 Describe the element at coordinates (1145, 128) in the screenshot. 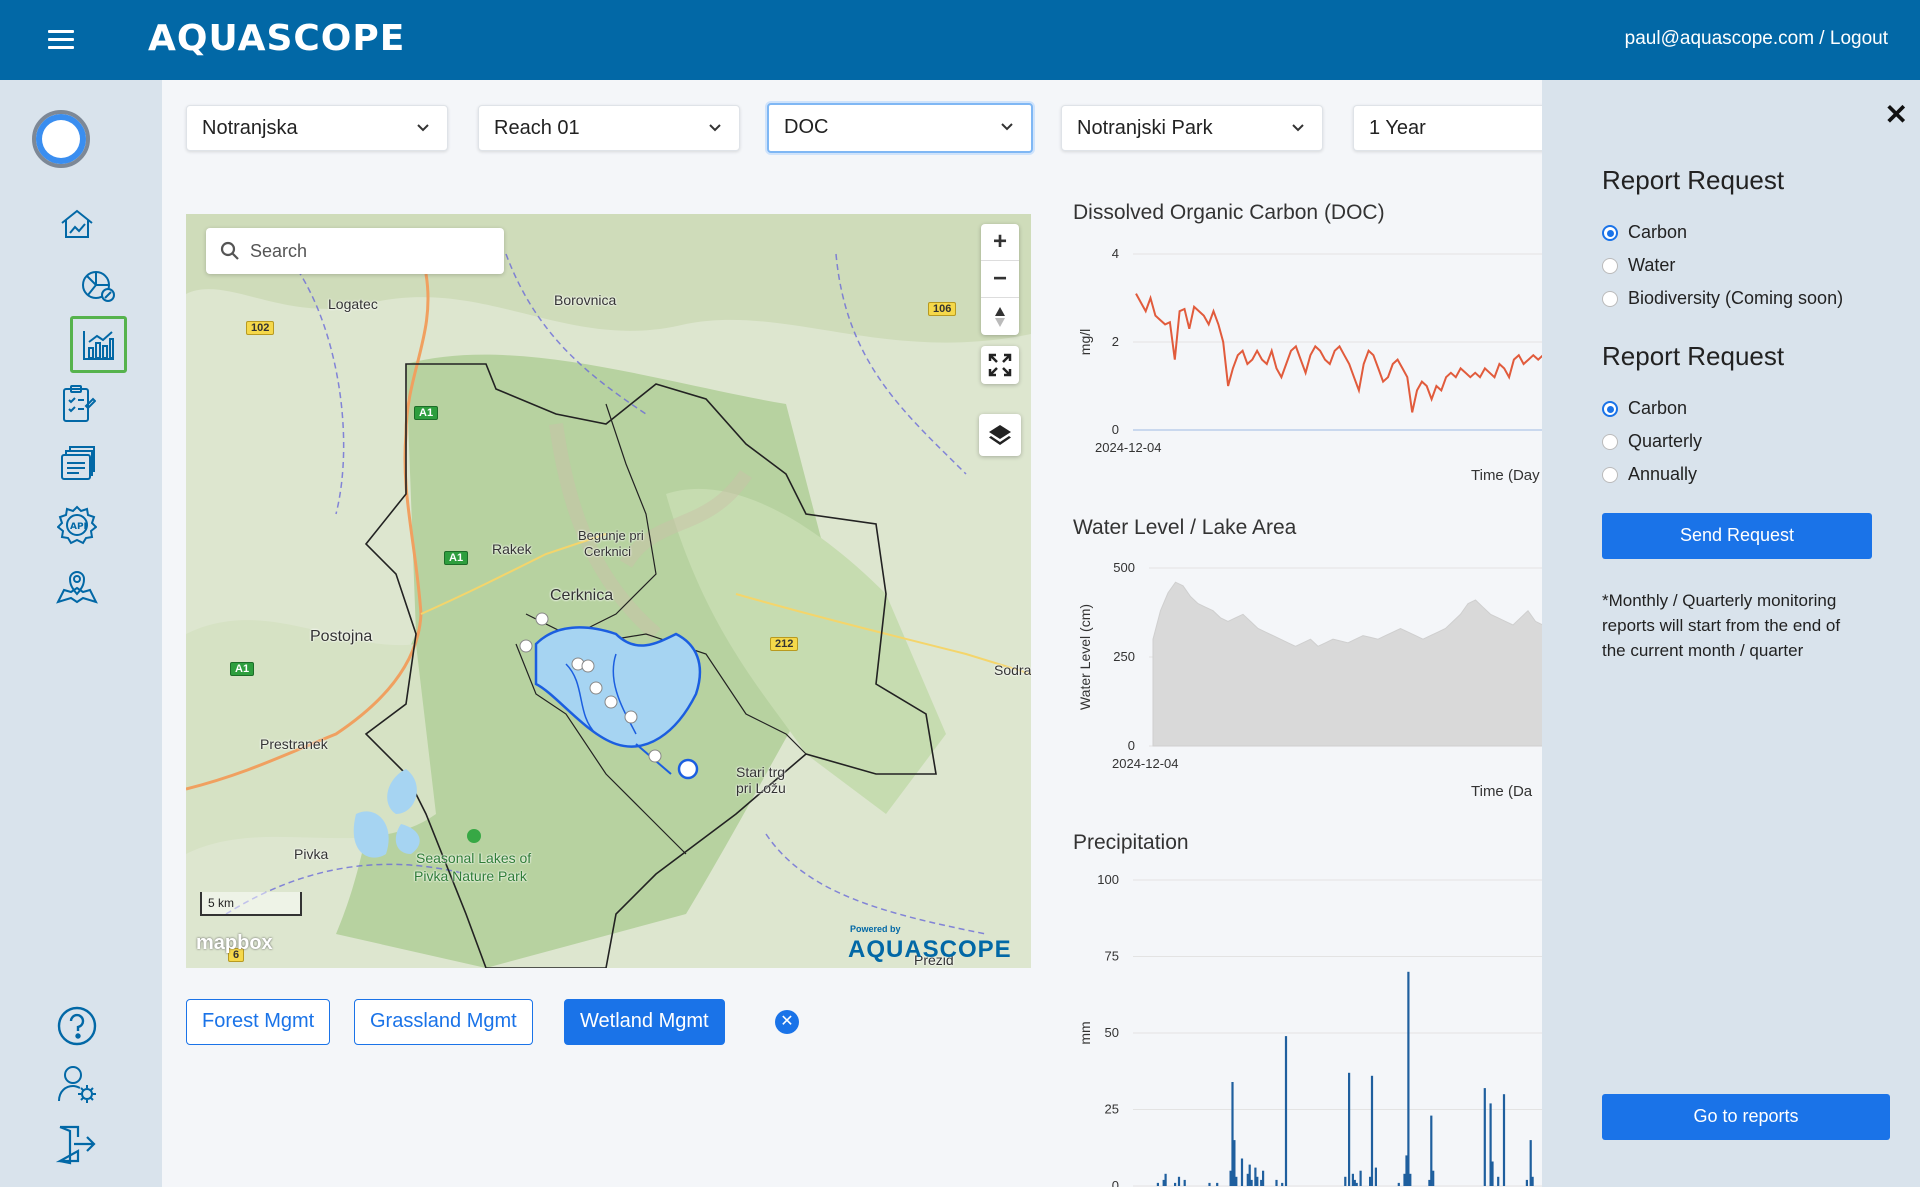

I see `park-value: Notranjski Park` at that location.